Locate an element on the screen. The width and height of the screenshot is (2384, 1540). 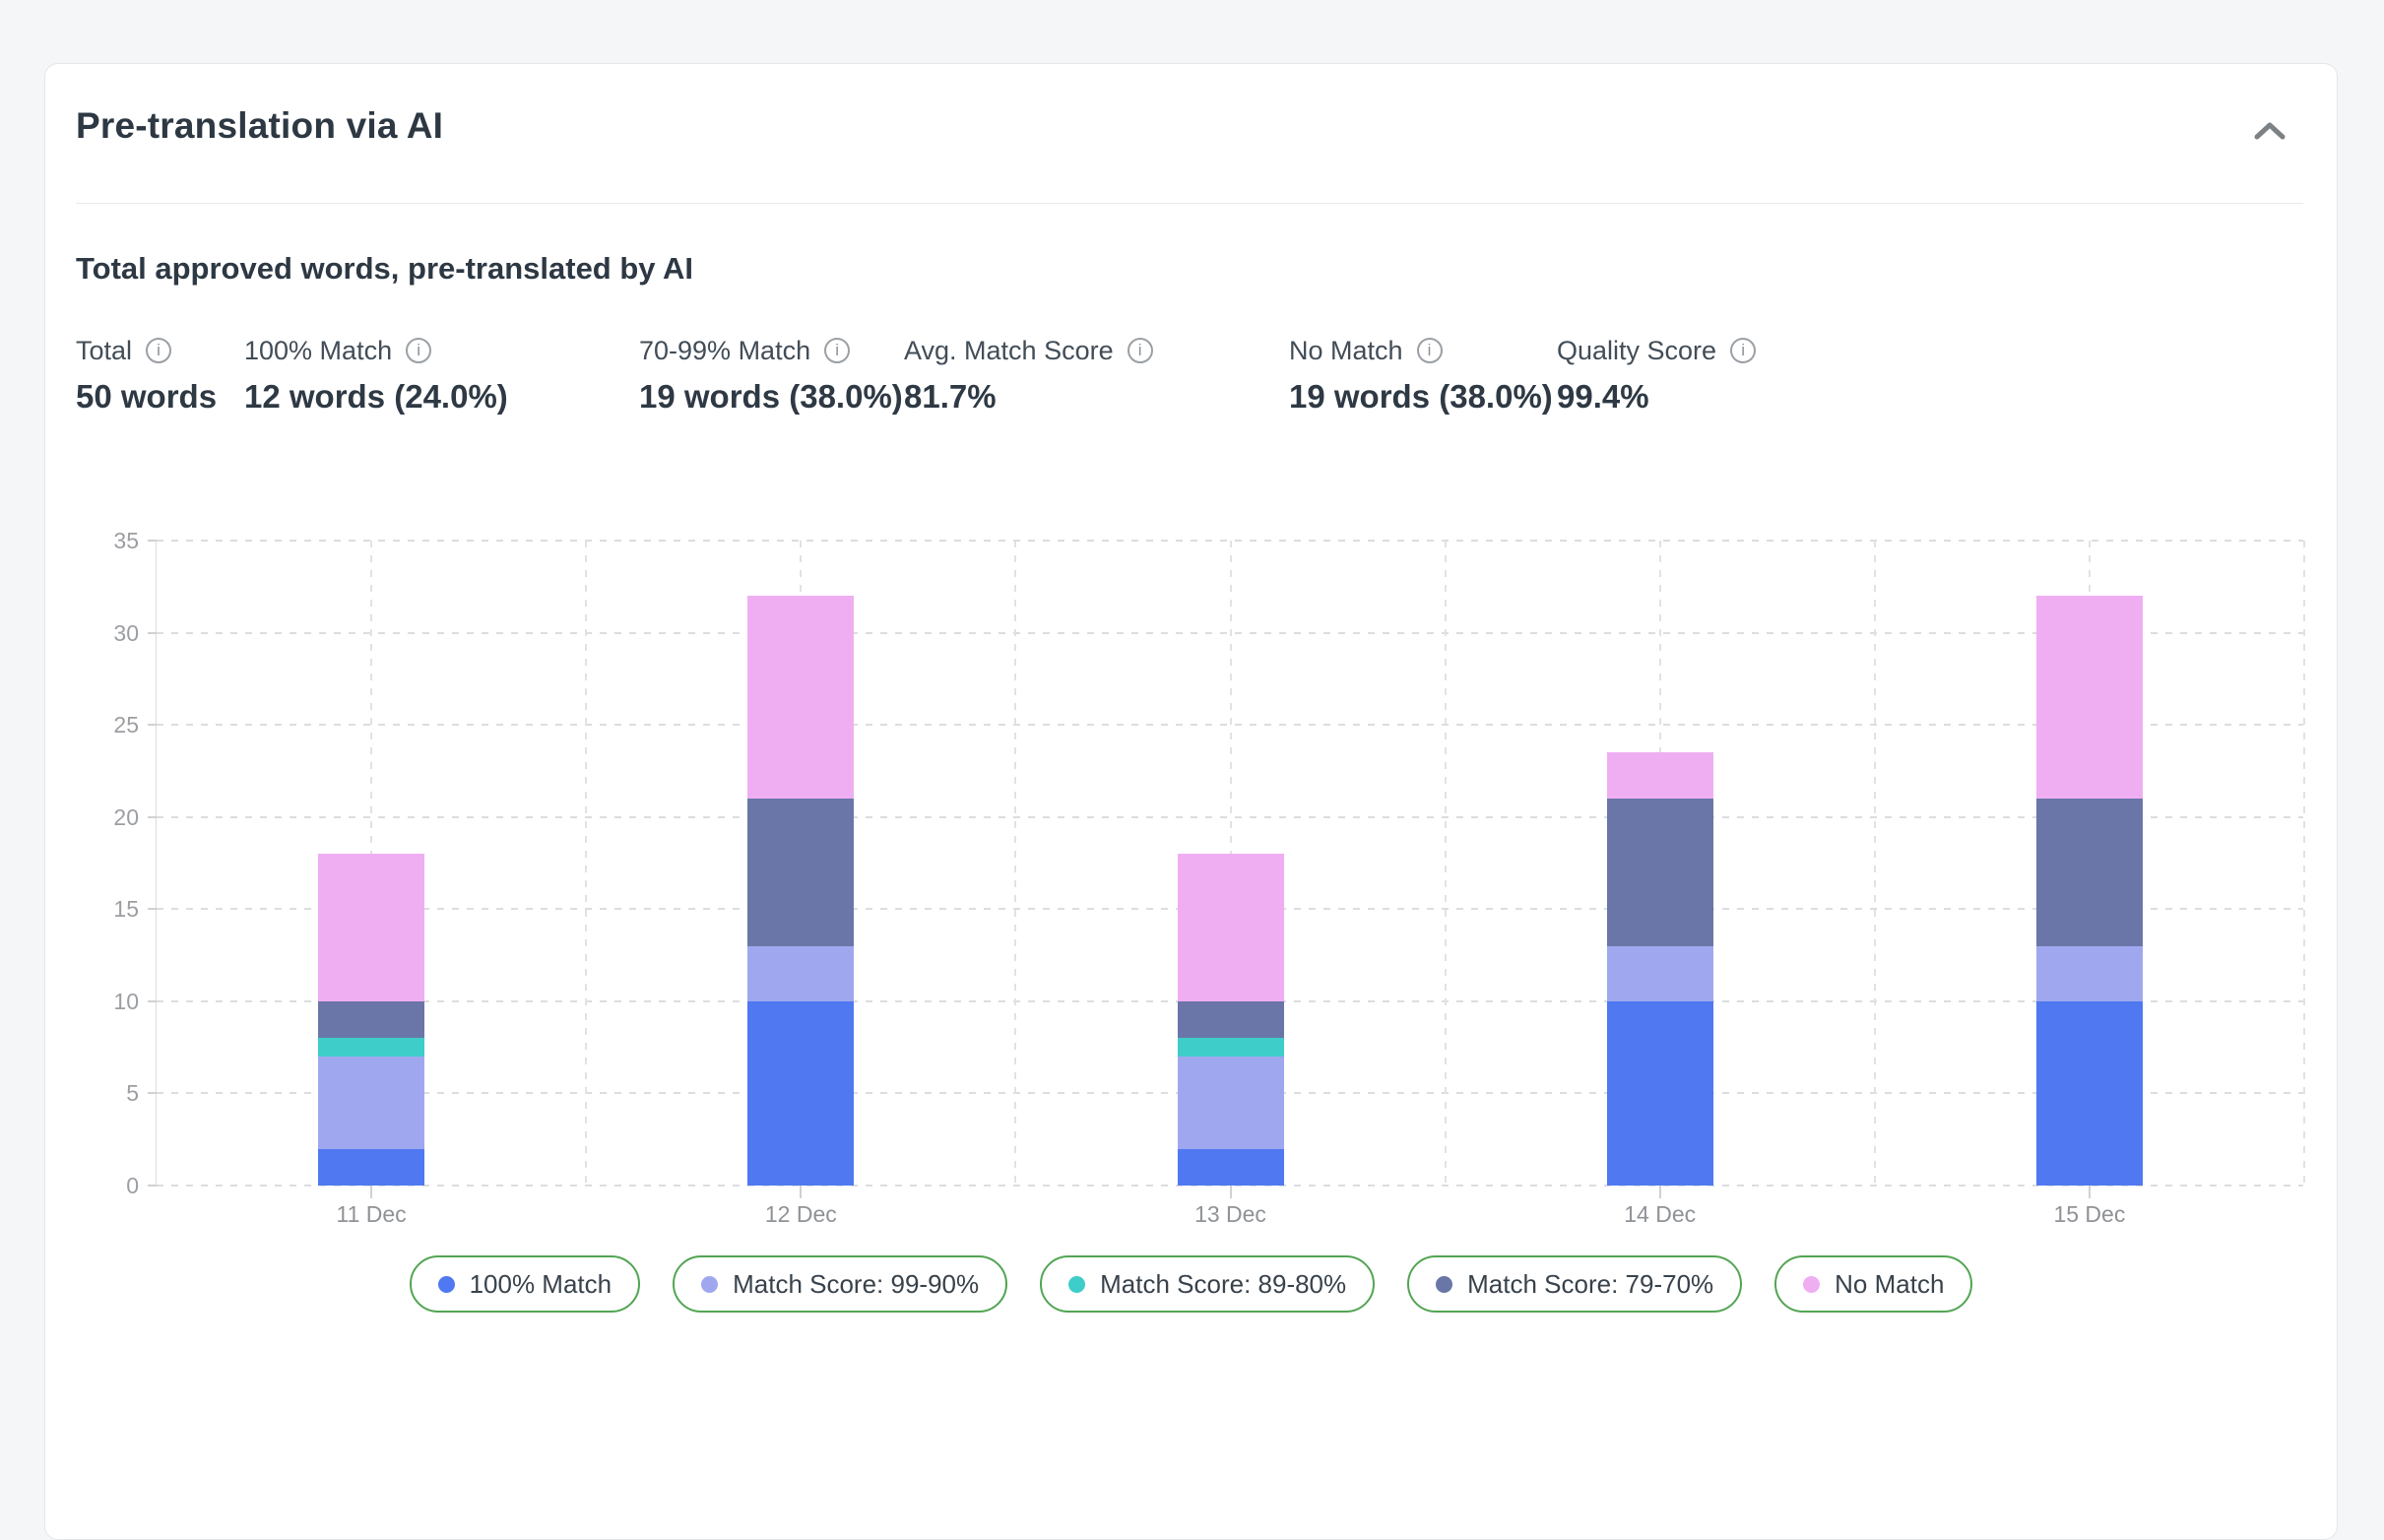
stat-value: 12 words (24.0%) is located at coordinates (376, 396).